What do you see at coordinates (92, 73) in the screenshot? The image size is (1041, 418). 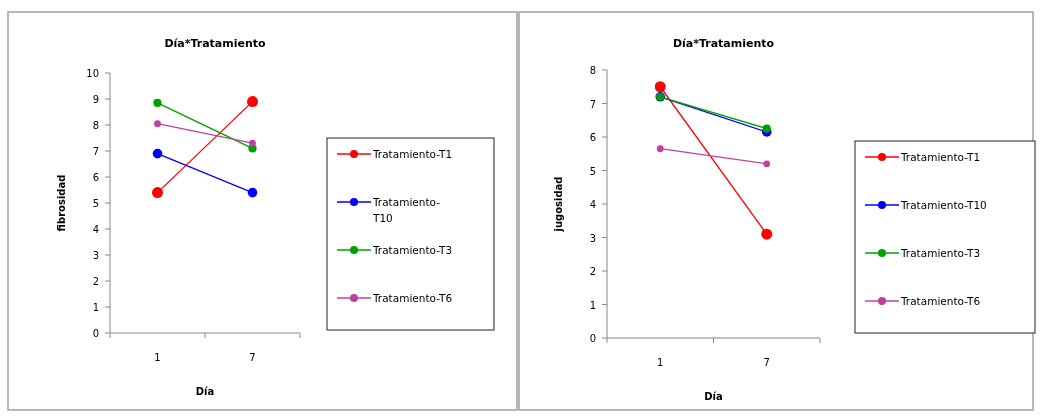 I see `y-tick-label: 10` at bounding box center [92, 73].